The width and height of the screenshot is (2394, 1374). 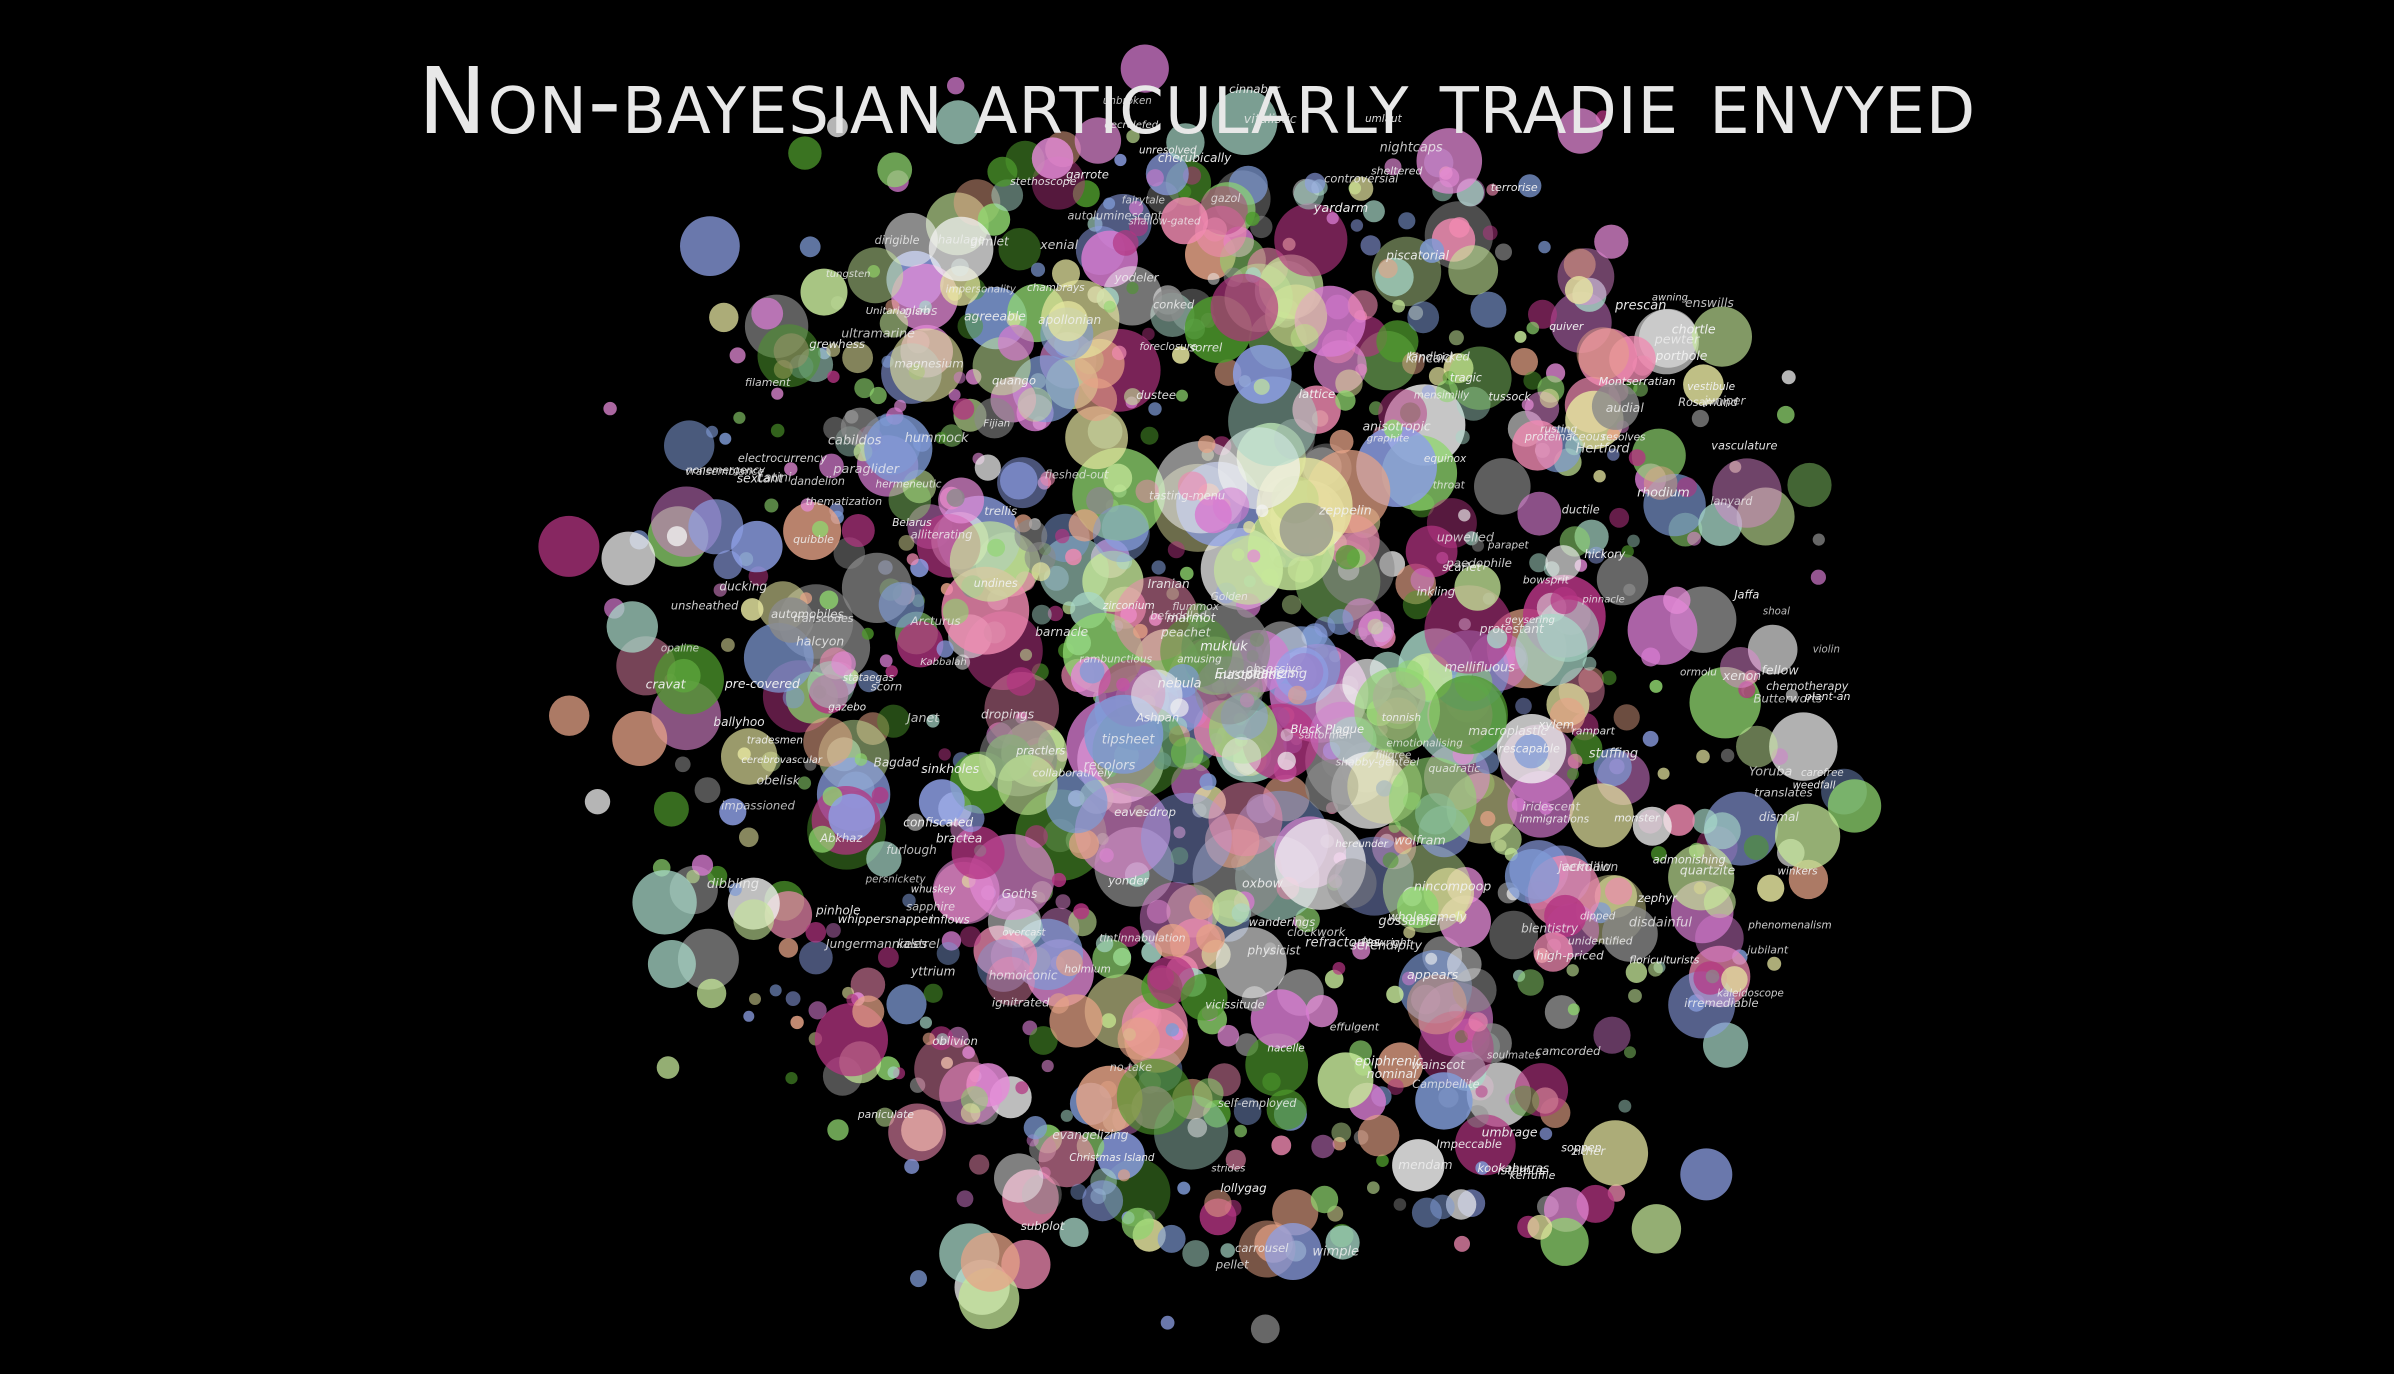 What do you see at coordinates (726, 471) in the screenshot?
I see `bubble-label: nonemergency` at bounding box center [726, 471].